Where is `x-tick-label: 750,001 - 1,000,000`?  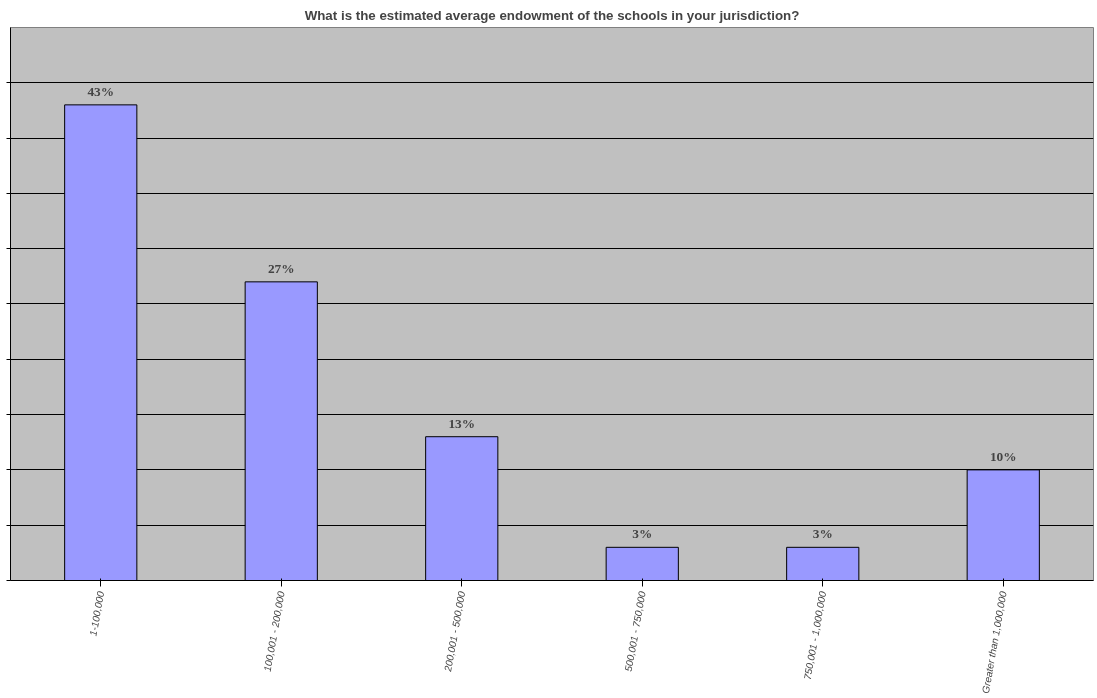 x-tick-label: 750,001 - 1,000,000 is located at coordinates (815, 635).